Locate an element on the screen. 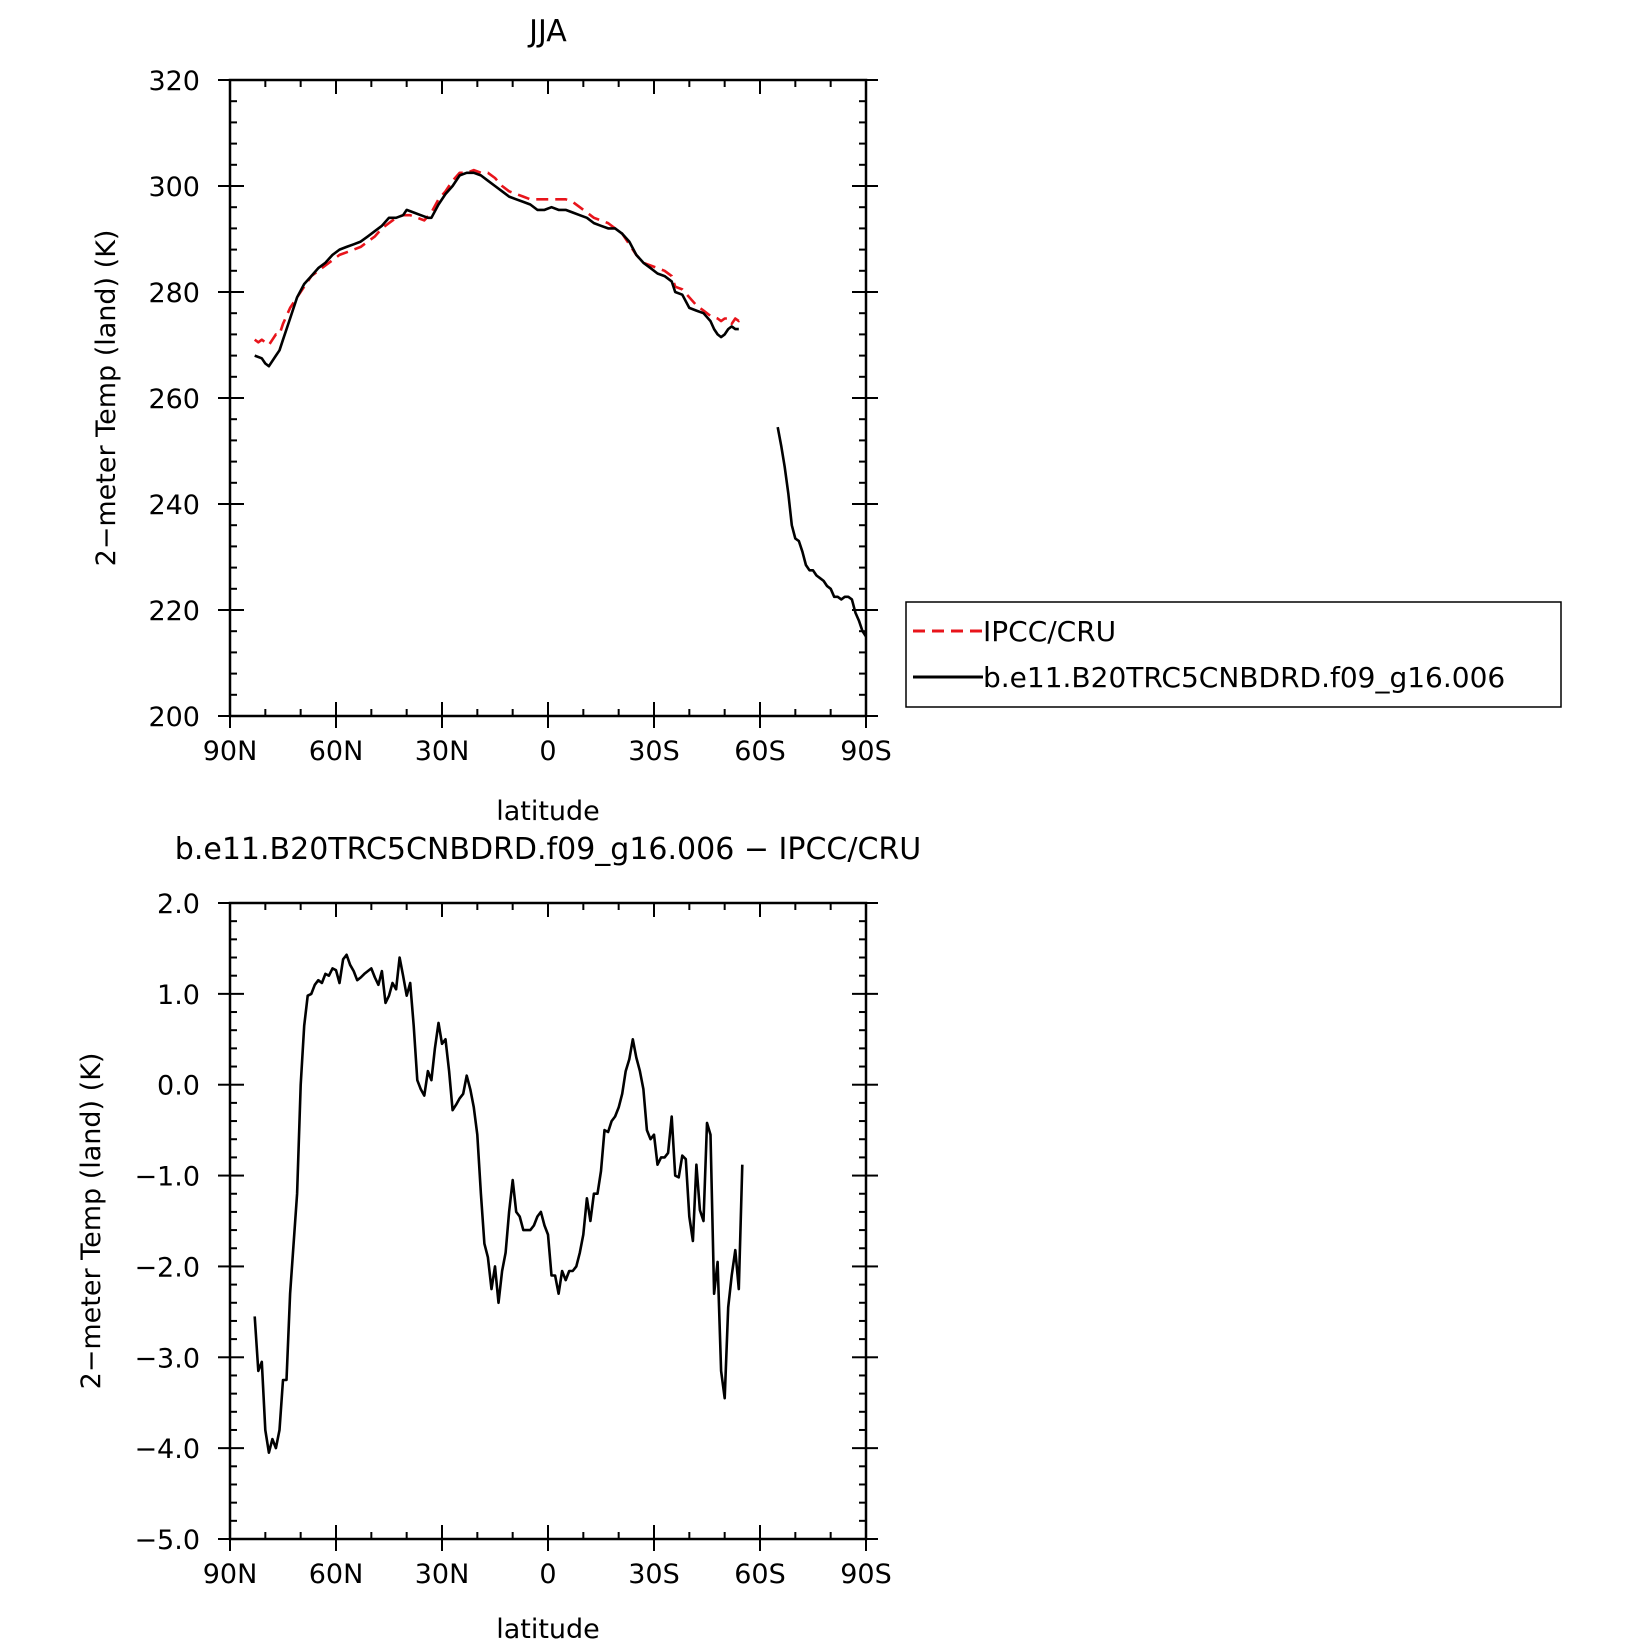  bottom-y-tick-label: 0.0 is located at coordinates (178, 1086).